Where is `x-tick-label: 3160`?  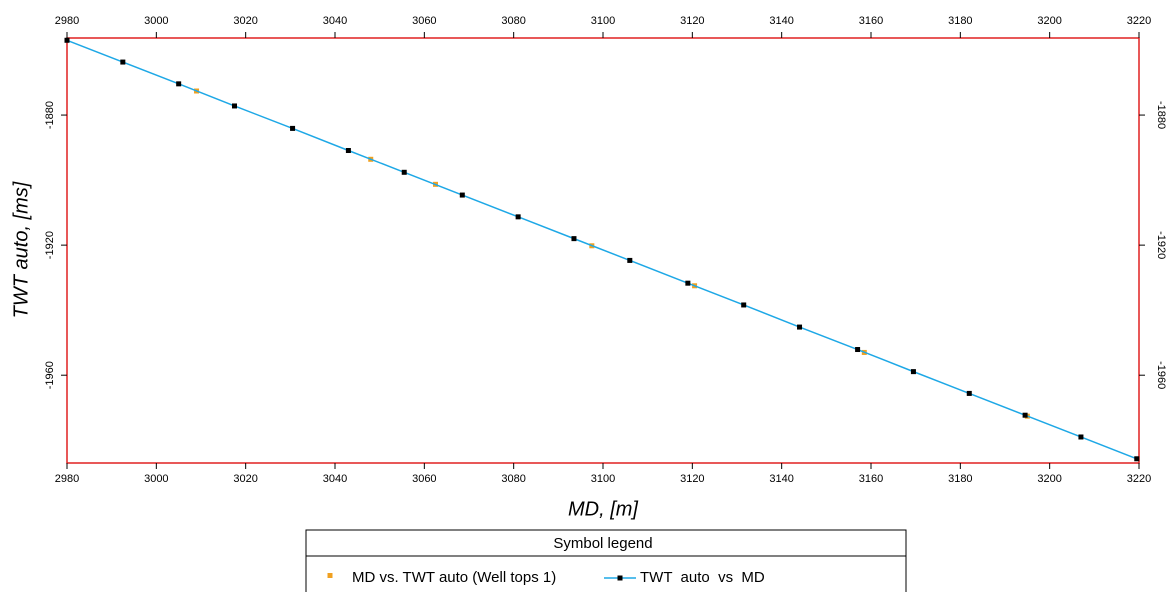 x-tick-label: 3160 is located at coordinates (871, 479).